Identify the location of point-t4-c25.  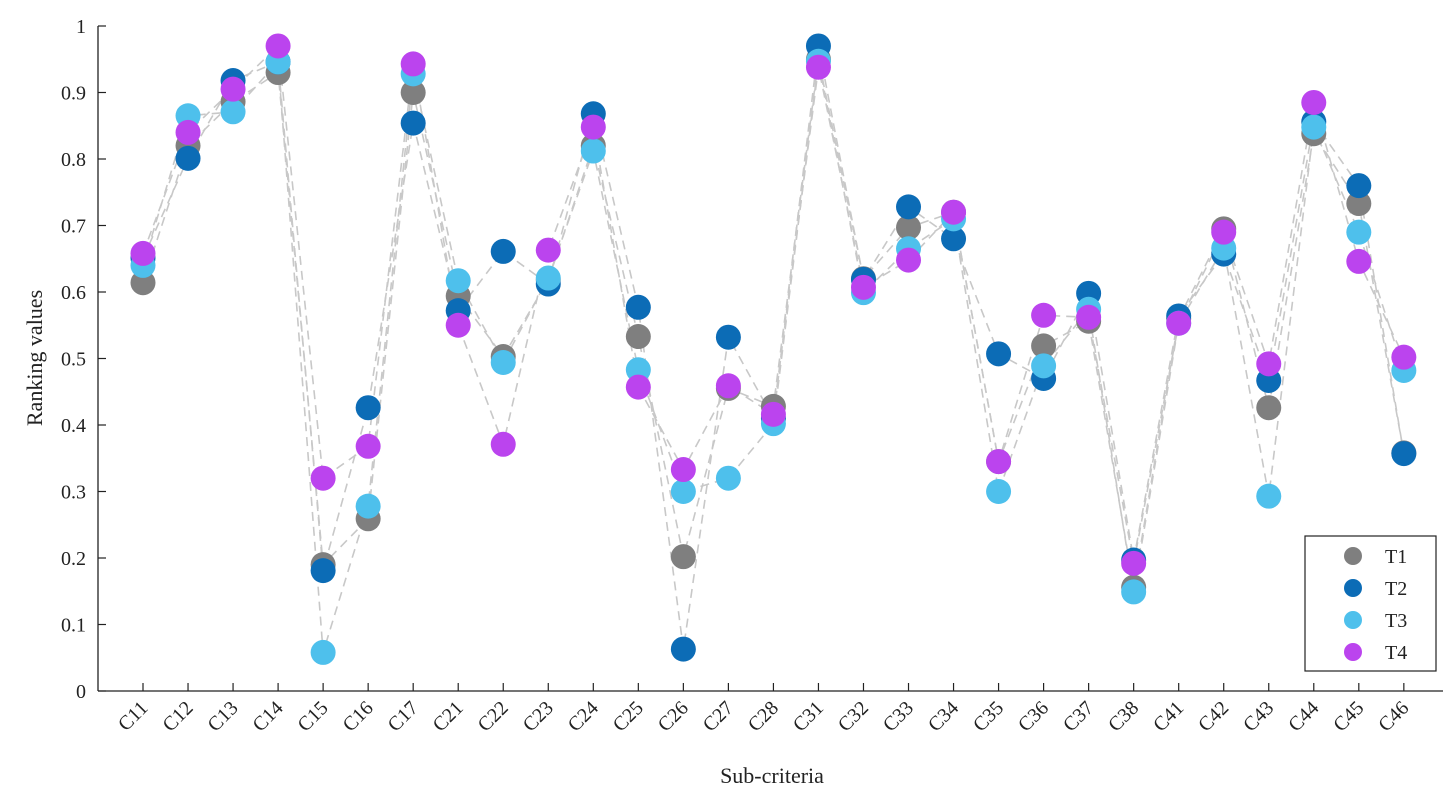
(638, 387).